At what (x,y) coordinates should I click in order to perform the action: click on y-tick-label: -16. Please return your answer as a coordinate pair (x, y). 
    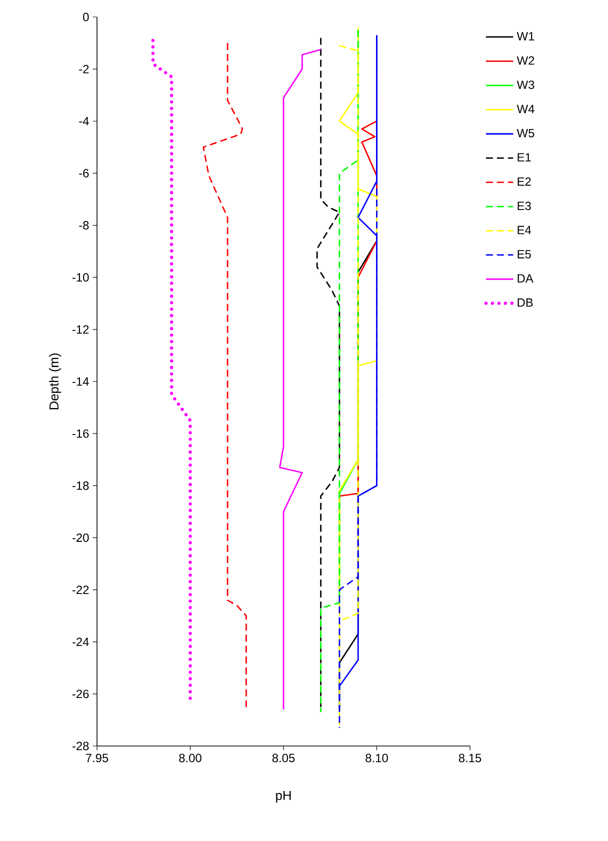
    Looking at the image, I should click on (80, 433).